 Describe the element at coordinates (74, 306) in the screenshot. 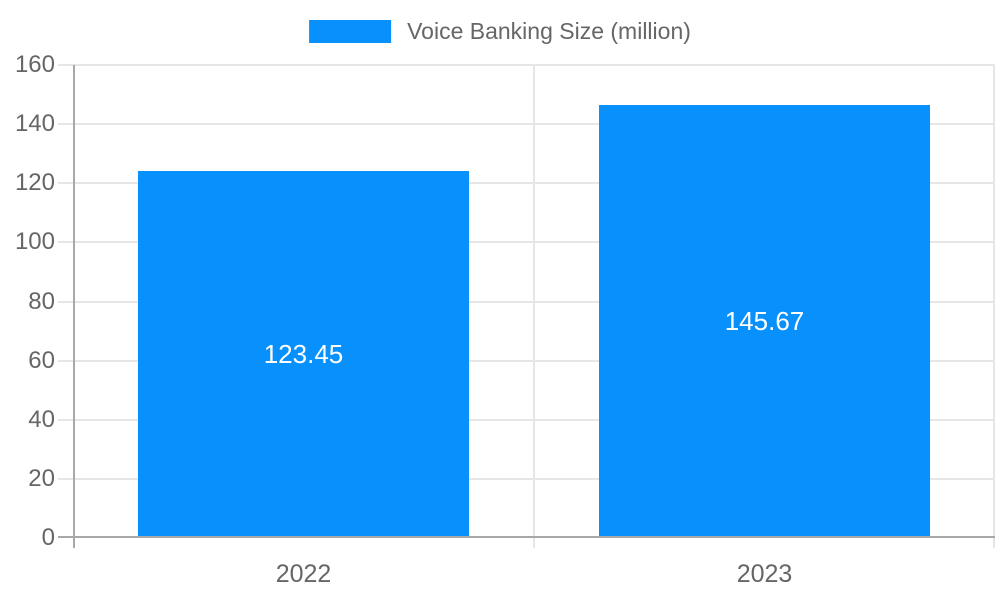

I see `y-axis-line` at that location.